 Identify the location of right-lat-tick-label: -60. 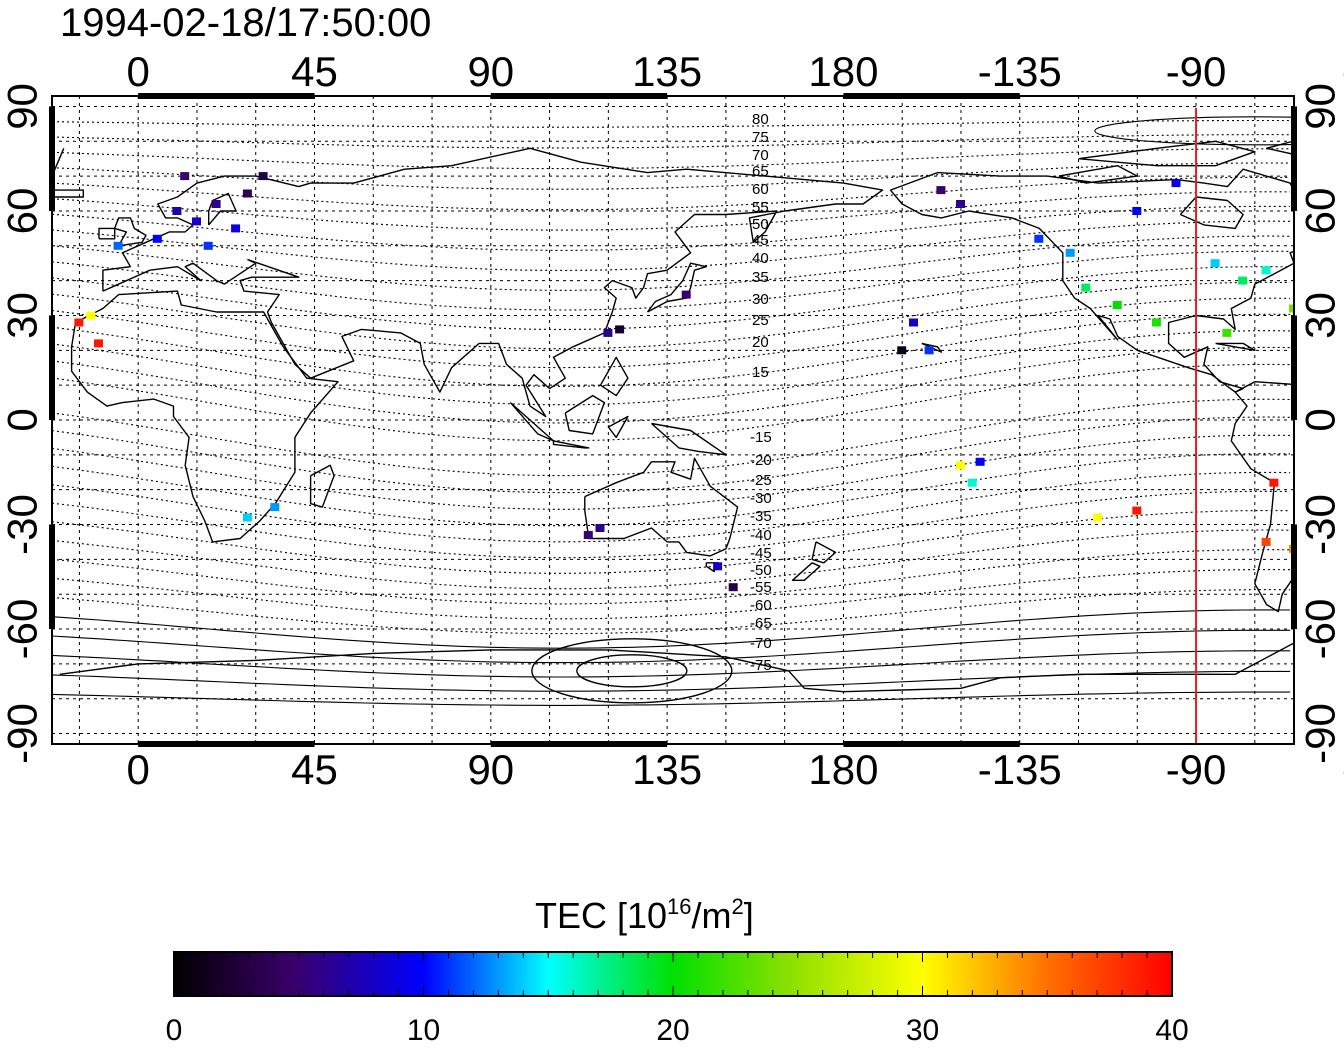
(1320, 629).